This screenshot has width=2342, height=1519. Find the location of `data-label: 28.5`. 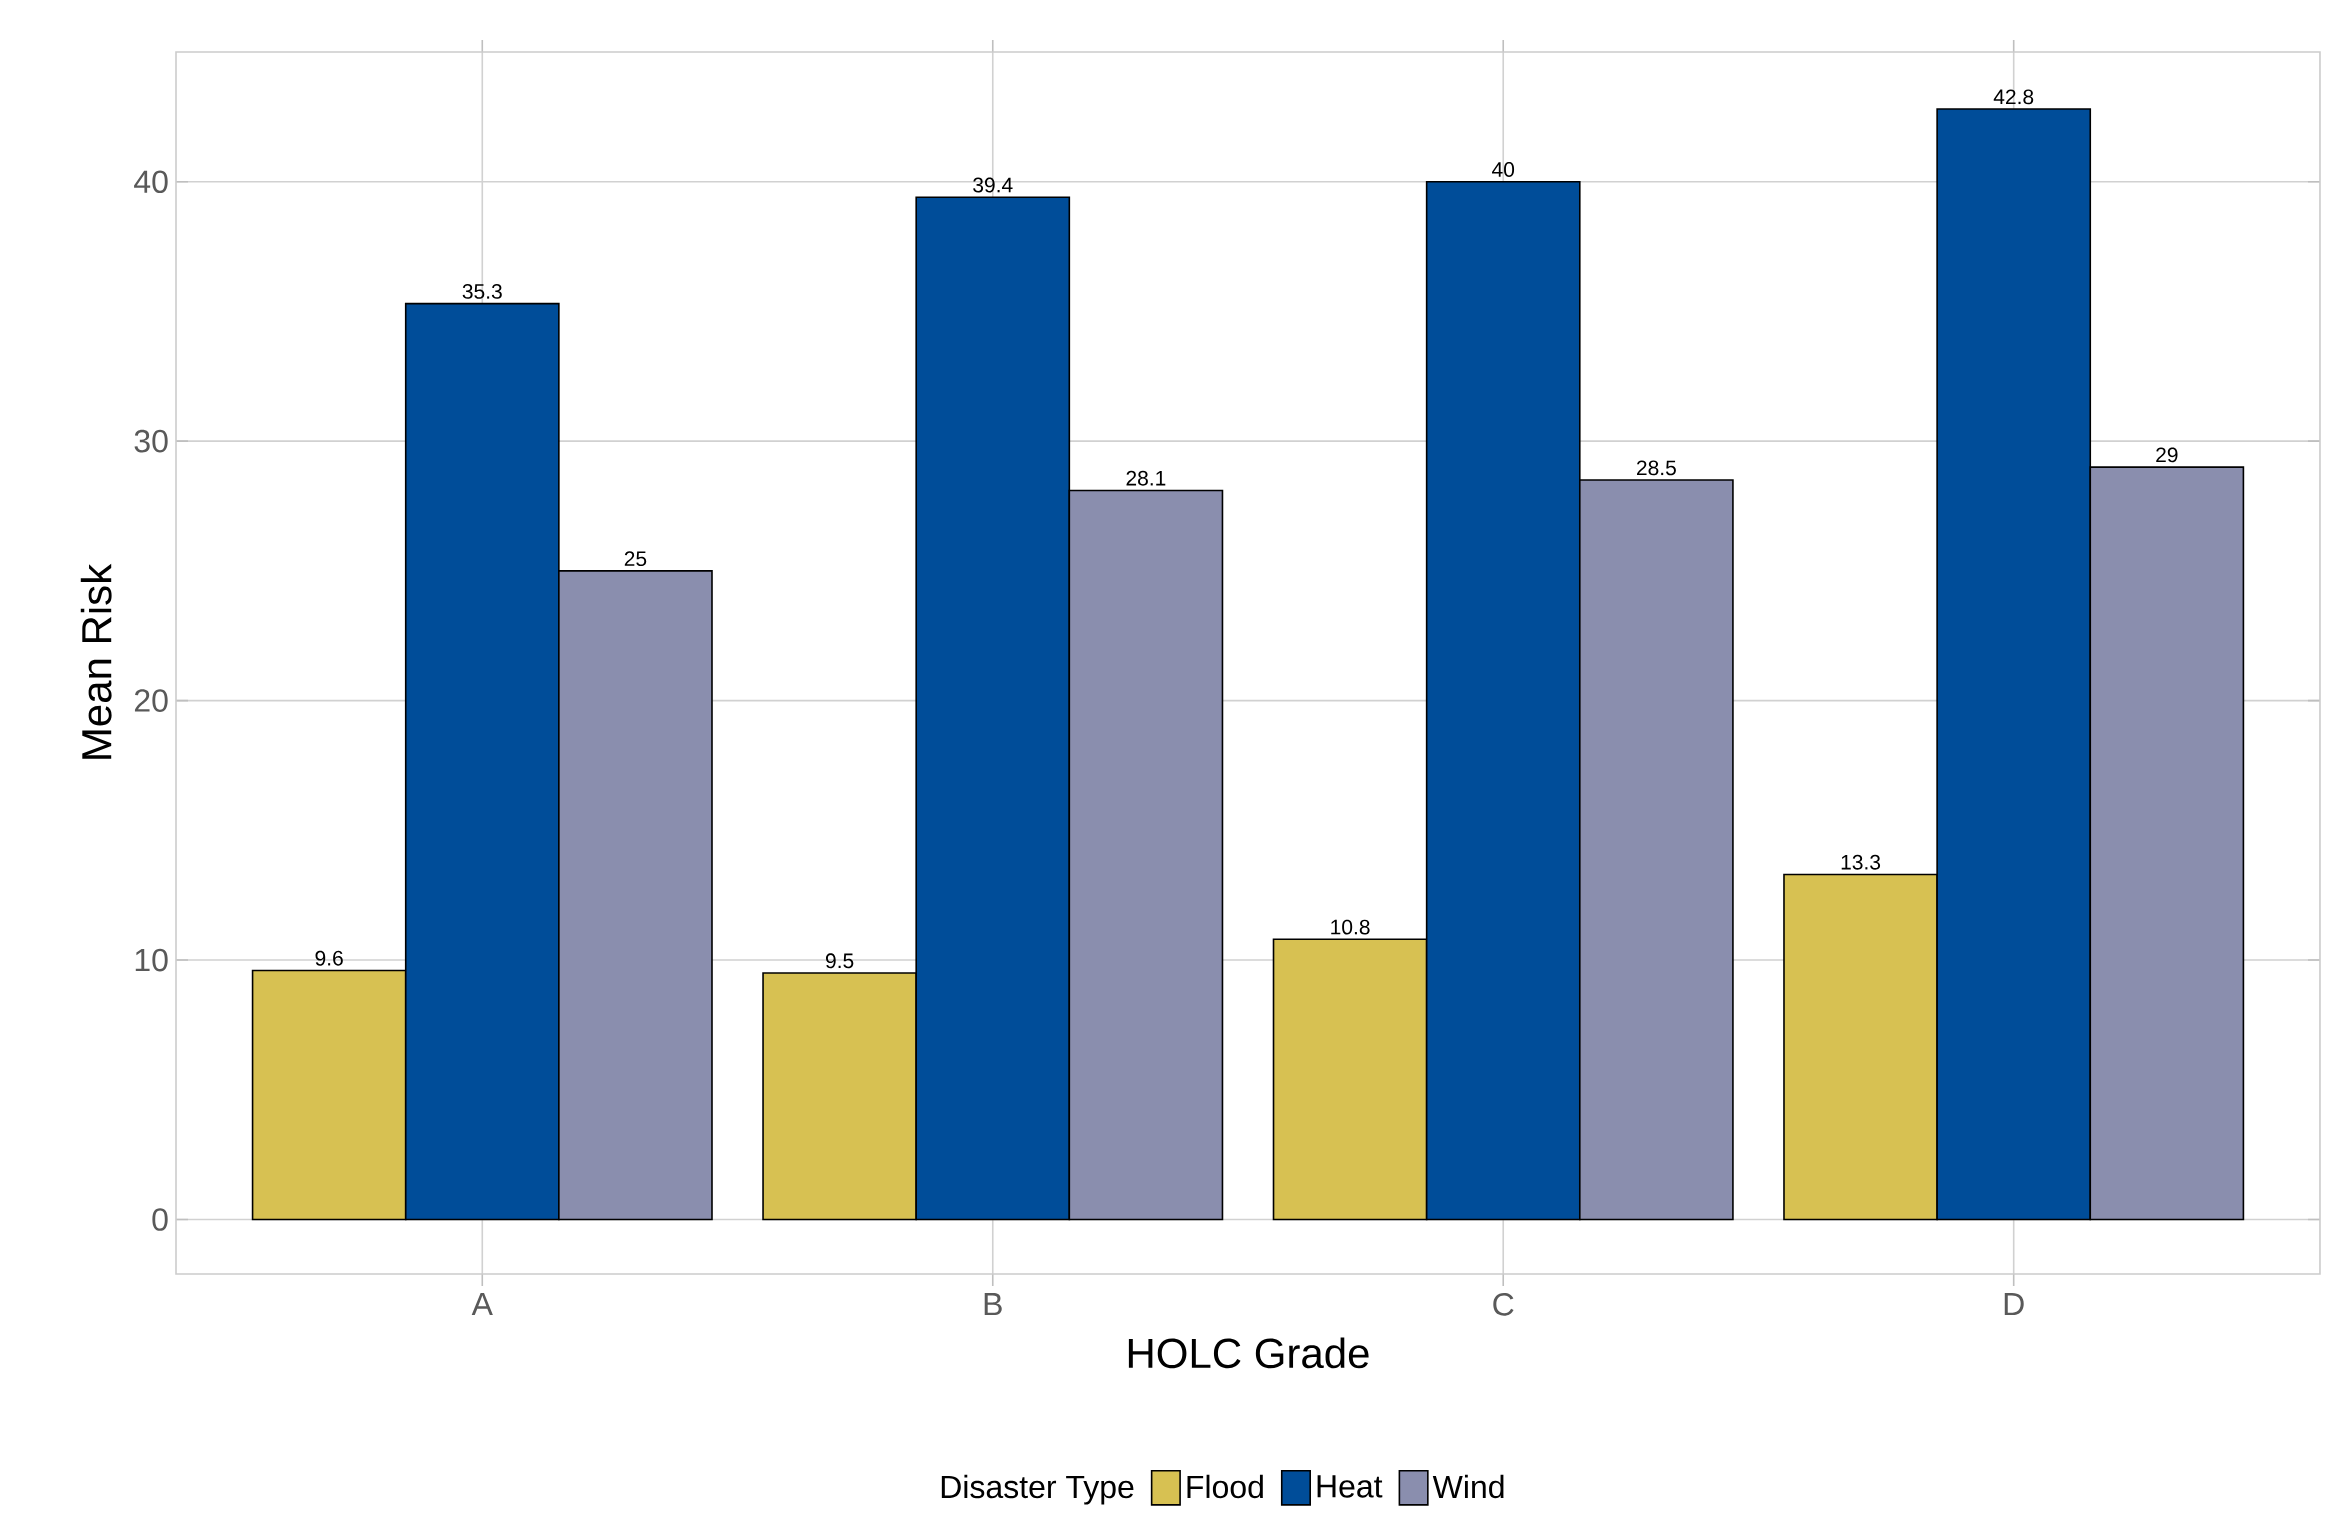

data-label: 28.5 is located at coordinates (1656, 468).